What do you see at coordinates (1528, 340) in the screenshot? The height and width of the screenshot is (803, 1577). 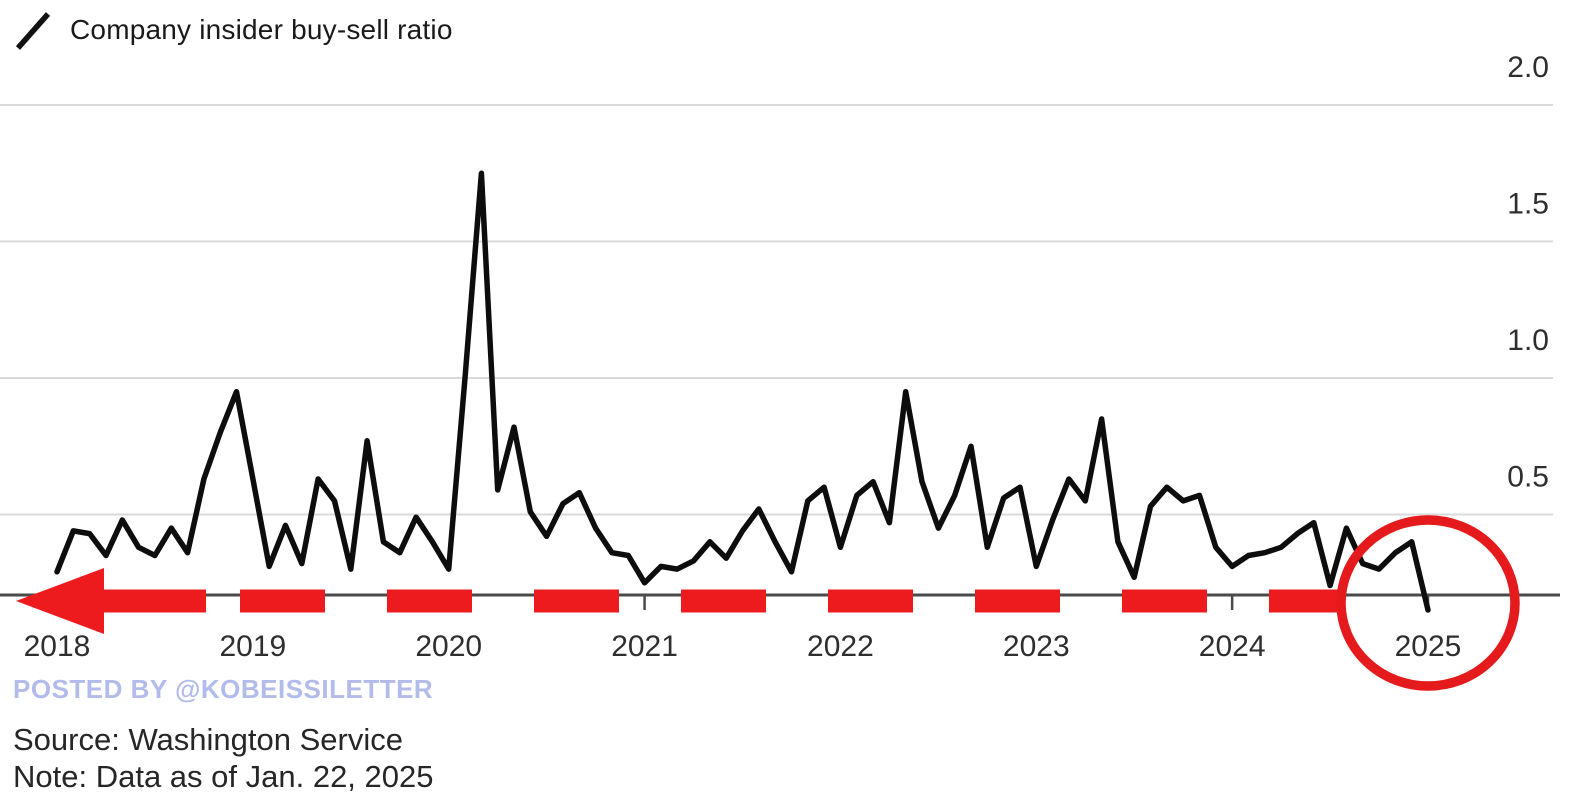 I see `y-tick-label: 1.0` at bounding box center [1528, 340].